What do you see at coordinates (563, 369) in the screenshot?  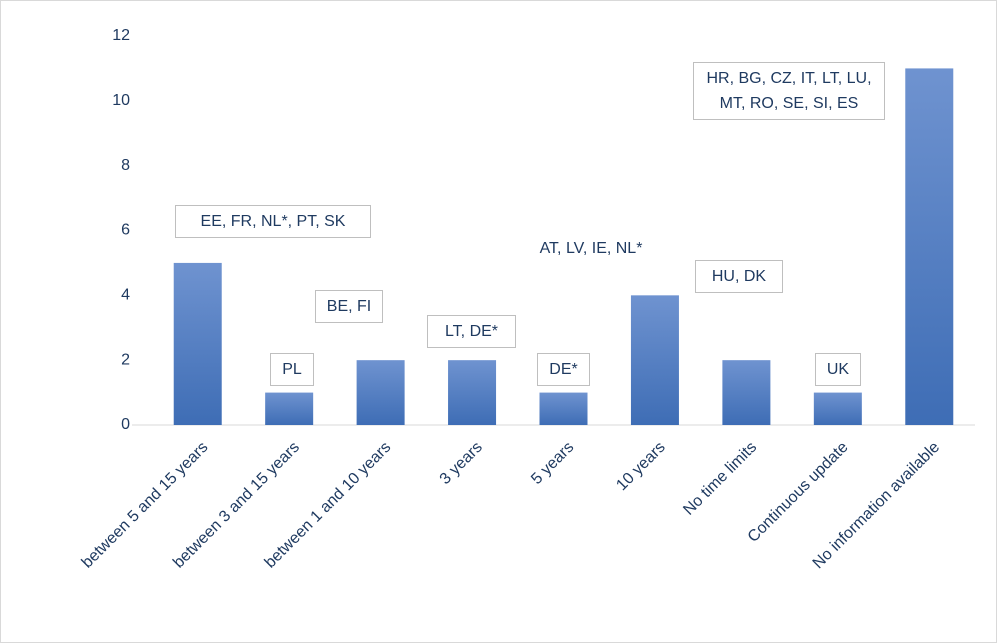 I see `annotation: DE*` at bounding box center [563, 369].